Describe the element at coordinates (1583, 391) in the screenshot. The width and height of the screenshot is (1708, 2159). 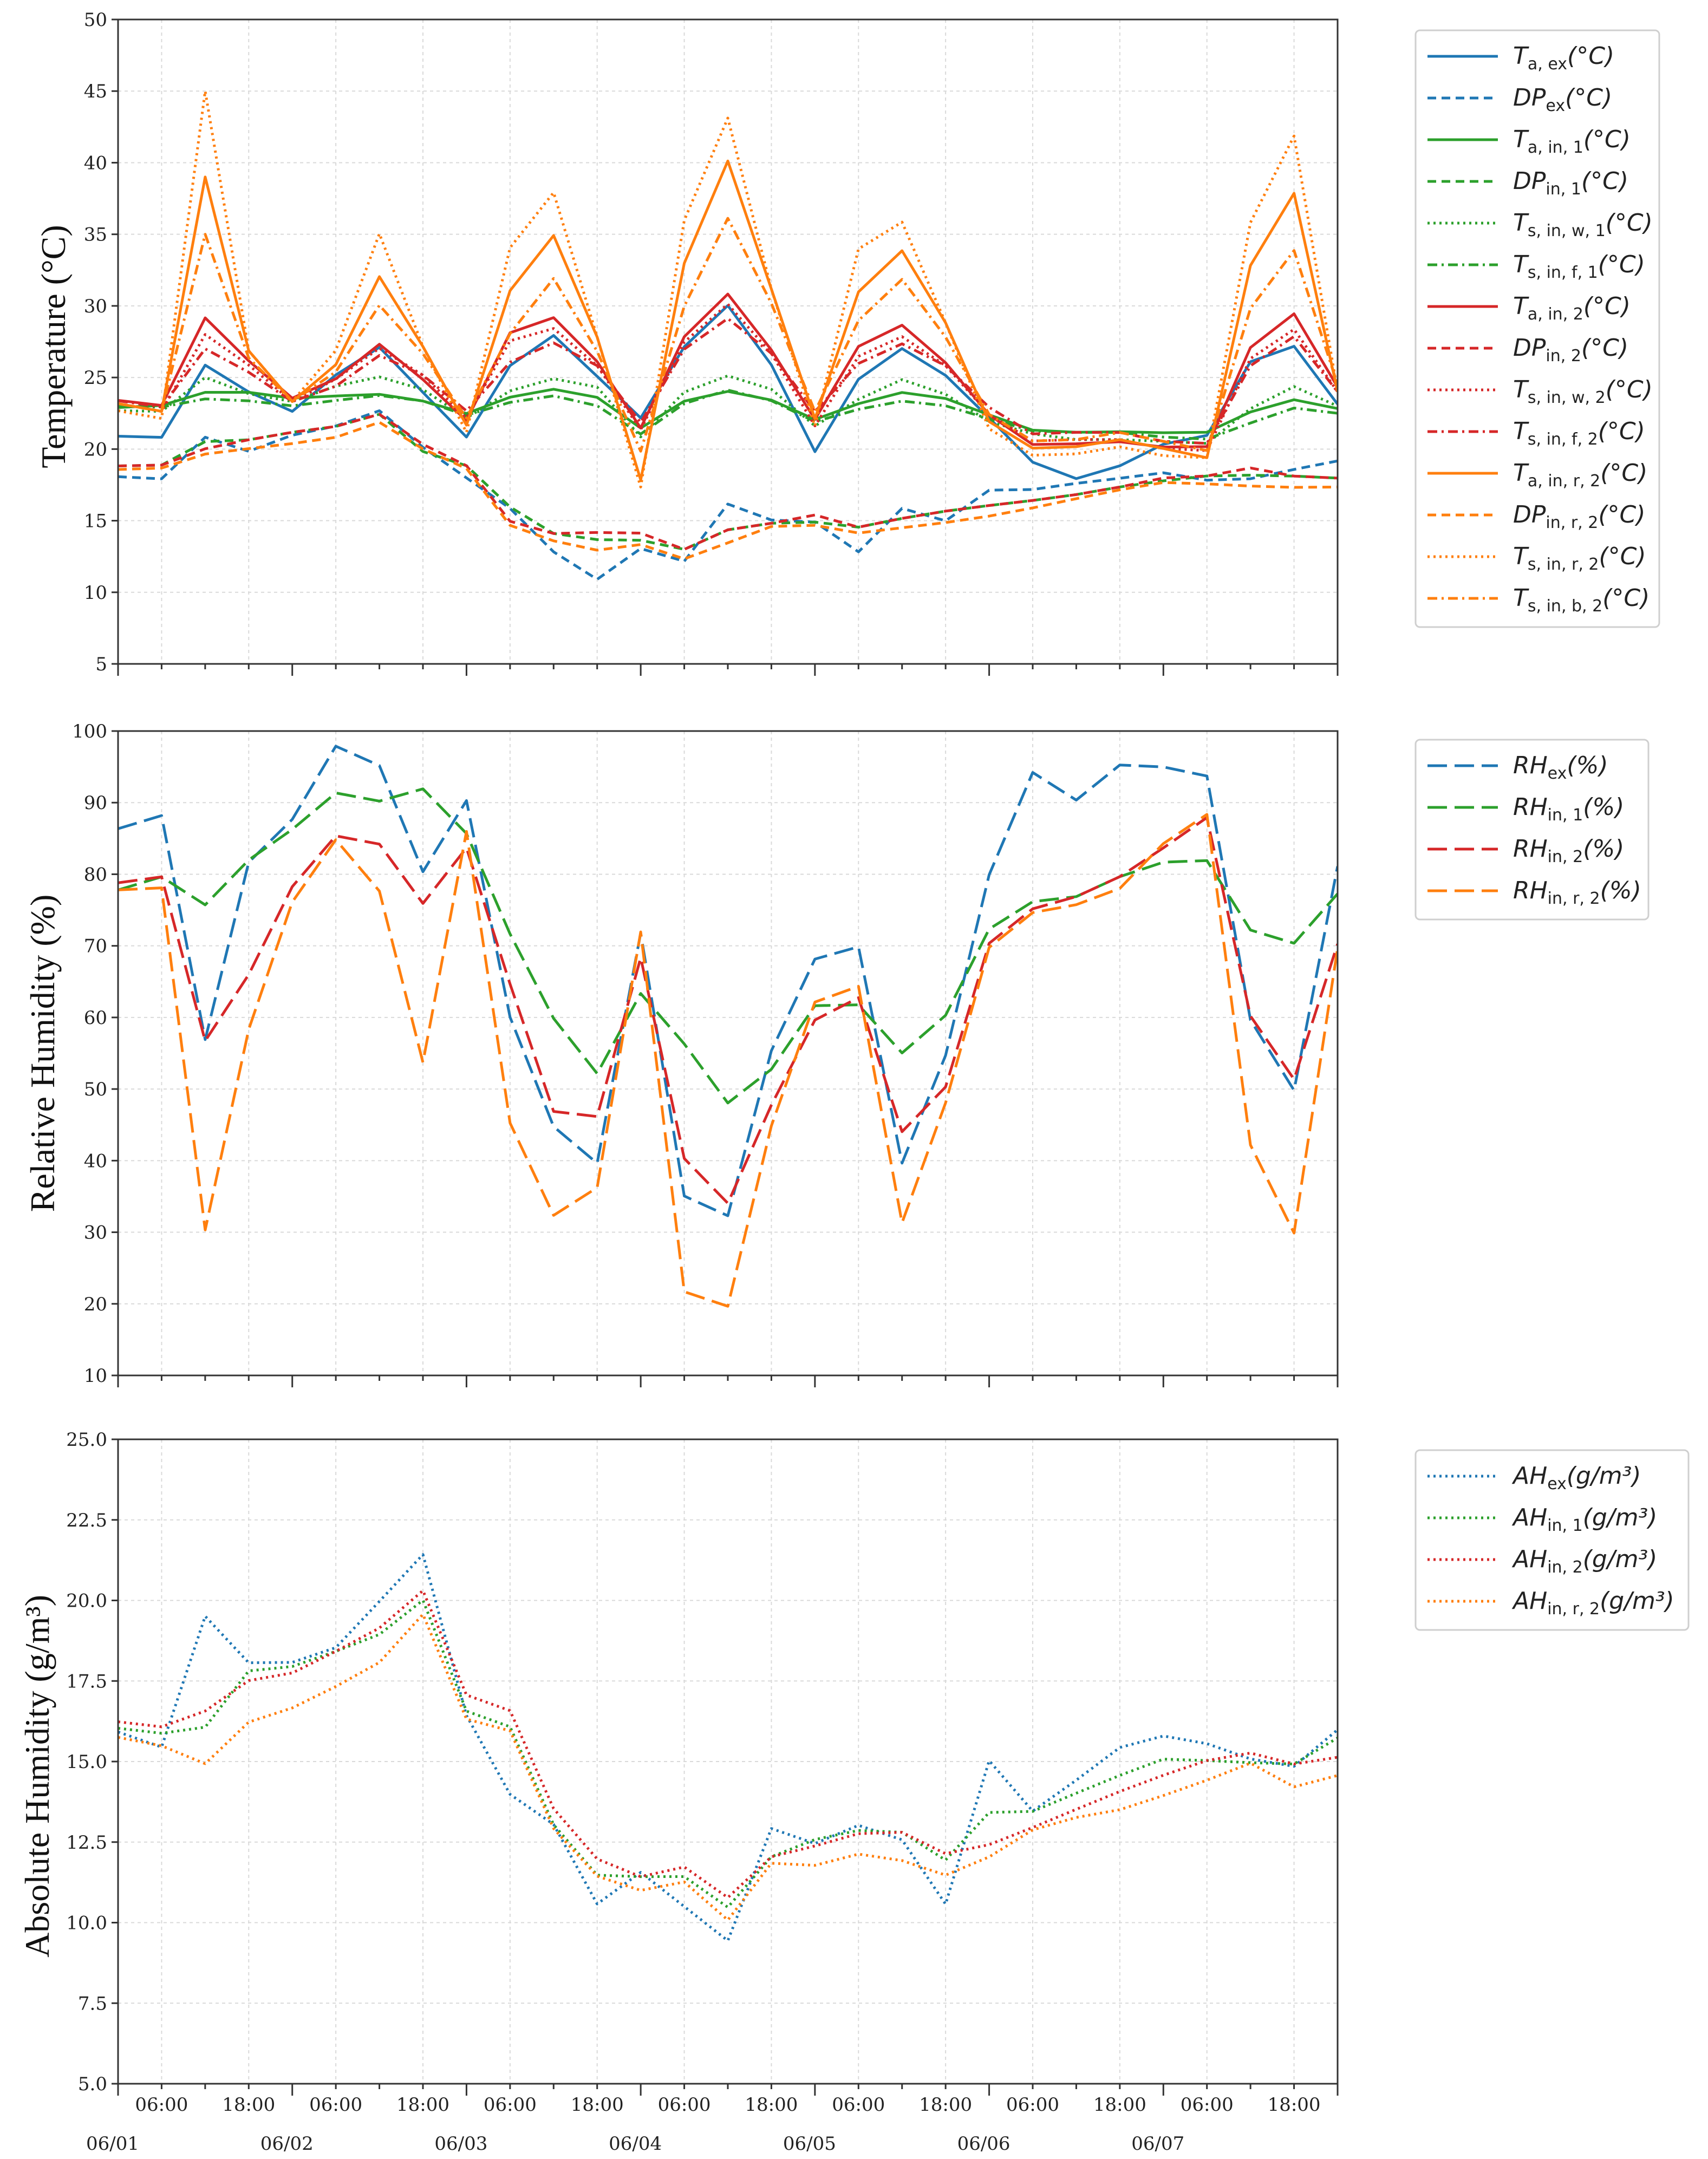
I see `legend-entry-t-s-in-w-2-c: Ts, in, w, 2(°C)` at that location.